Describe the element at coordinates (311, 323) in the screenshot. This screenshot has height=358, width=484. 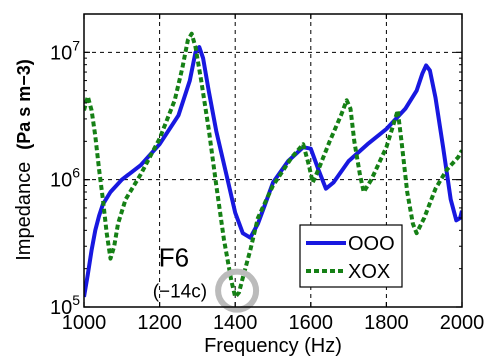
I see `x-tick-label: 1600` at that location.